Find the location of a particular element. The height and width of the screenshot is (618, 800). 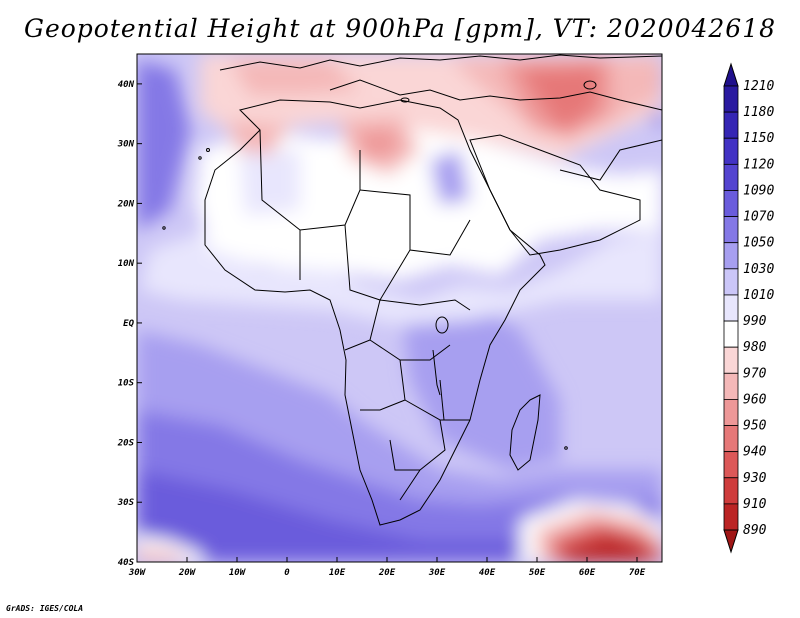

colorbar-bottom-arrow is located at coordinates (731, 541).